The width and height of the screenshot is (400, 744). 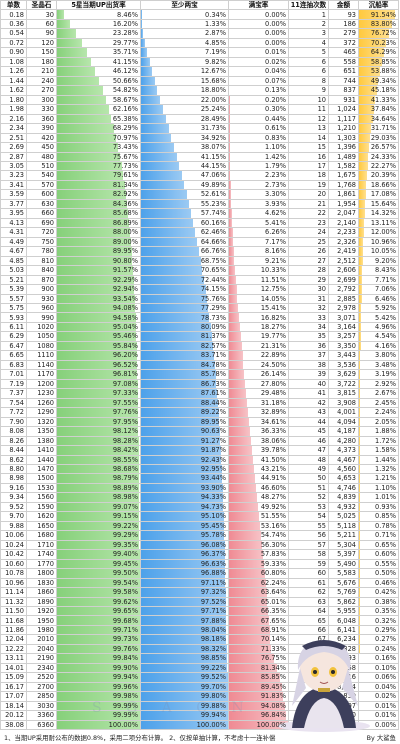 I want to click on cell-value: 70.14%, so click(x=273, y=639).